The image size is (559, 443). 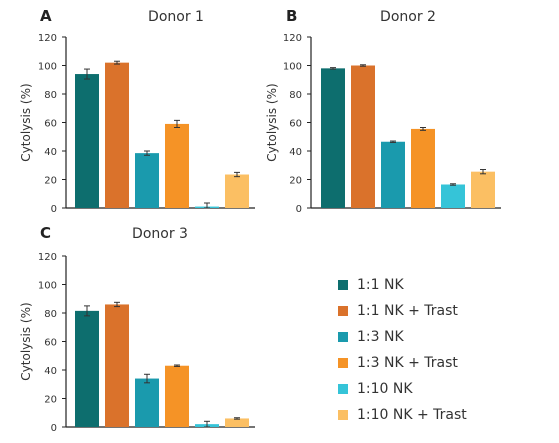 I want to click on panel-letter: A, so click(x=46, y=16).